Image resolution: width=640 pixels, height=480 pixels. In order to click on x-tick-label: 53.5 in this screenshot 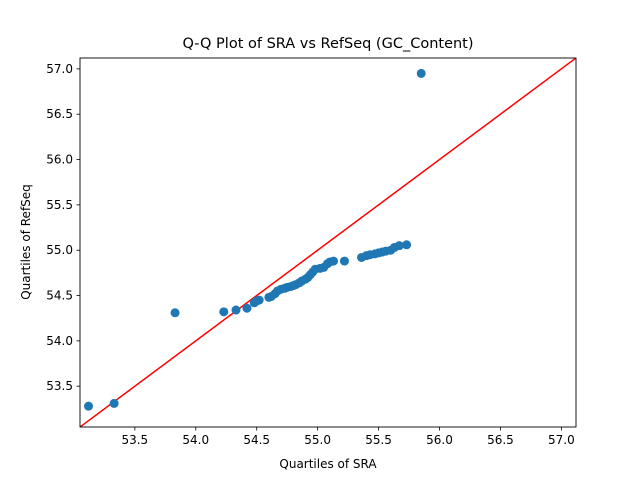, I will do `click(134, 440)`.